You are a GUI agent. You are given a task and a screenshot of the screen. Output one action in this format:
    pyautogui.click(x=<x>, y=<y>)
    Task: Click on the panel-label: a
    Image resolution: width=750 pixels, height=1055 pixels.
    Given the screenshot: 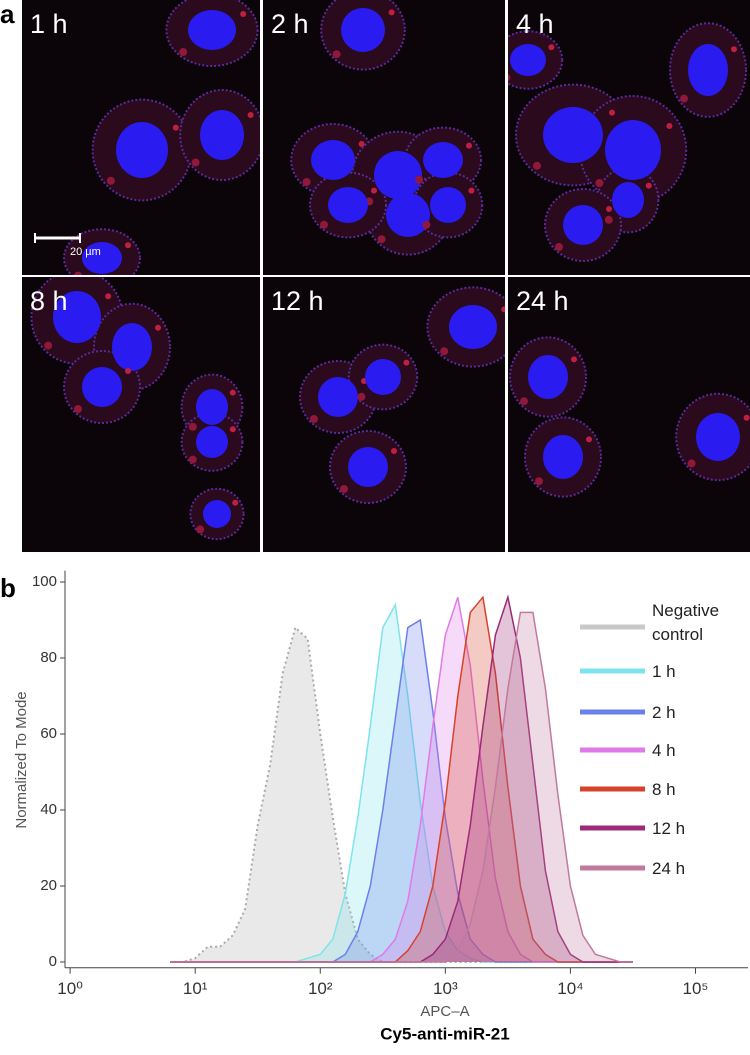 What is the action you would take?
    pyautogui.click(x=7, y=14)
    